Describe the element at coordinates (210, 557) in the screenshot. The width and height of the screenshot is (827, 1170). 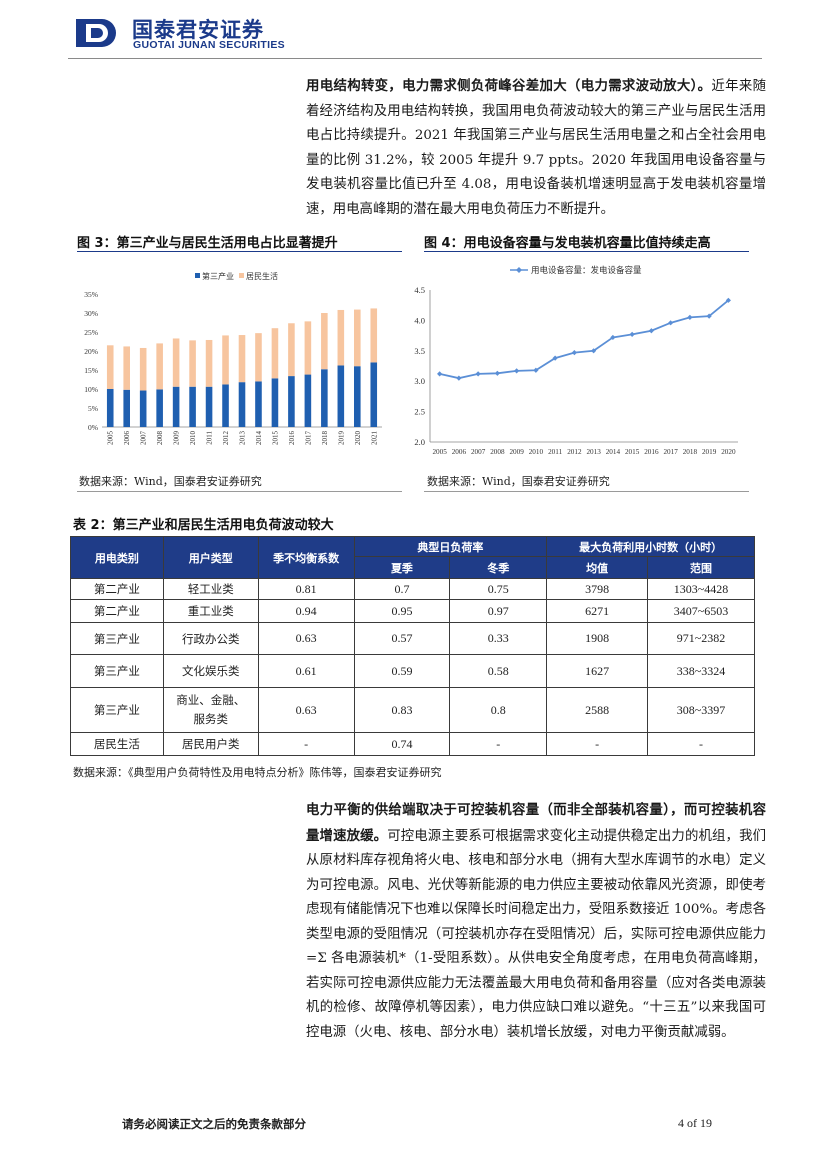
I see `header-user-type: 用户类型` at that location.